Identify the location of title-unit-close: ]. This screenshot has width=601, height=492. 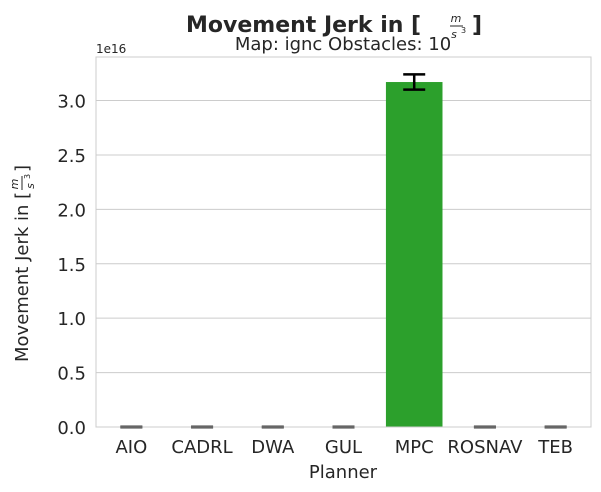
(477, 25).